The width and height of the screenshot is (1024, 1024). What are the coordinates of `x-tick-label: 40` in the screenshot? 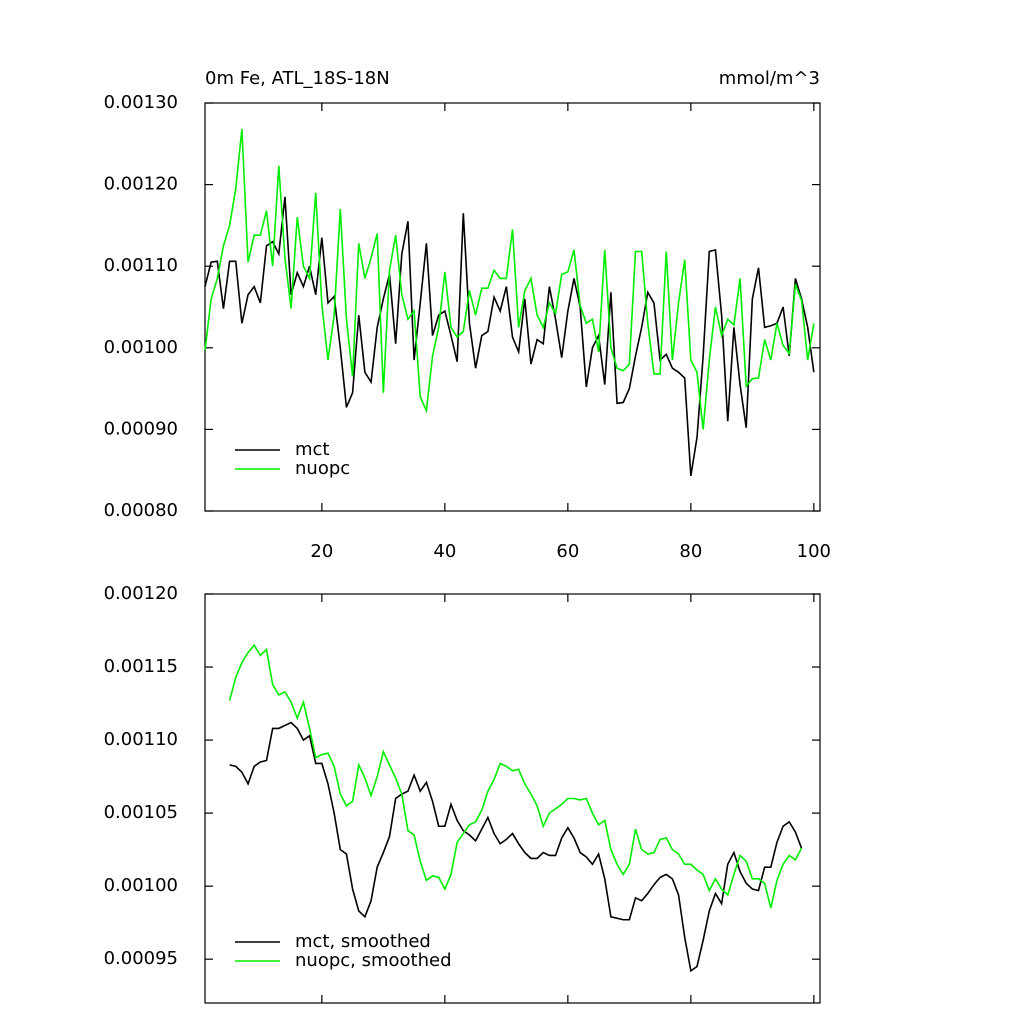 It's located at (444, 551).